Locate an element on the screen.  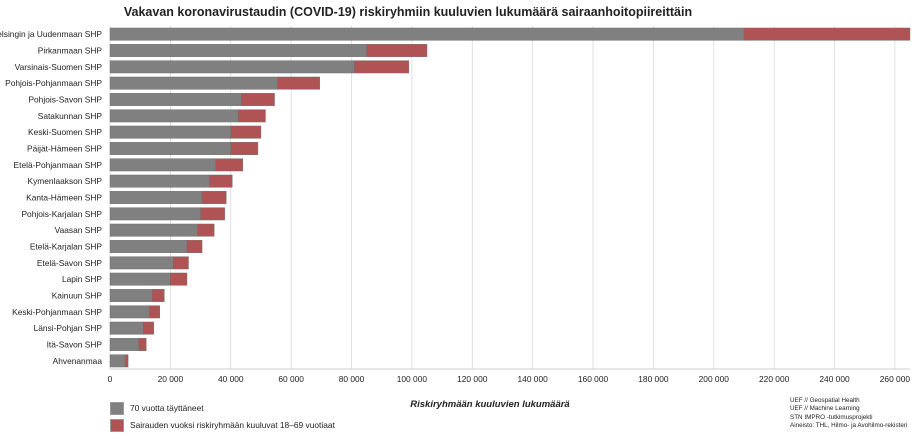
category-label: Länsi-Pohjan SHP is located at coordinates (68, 328).